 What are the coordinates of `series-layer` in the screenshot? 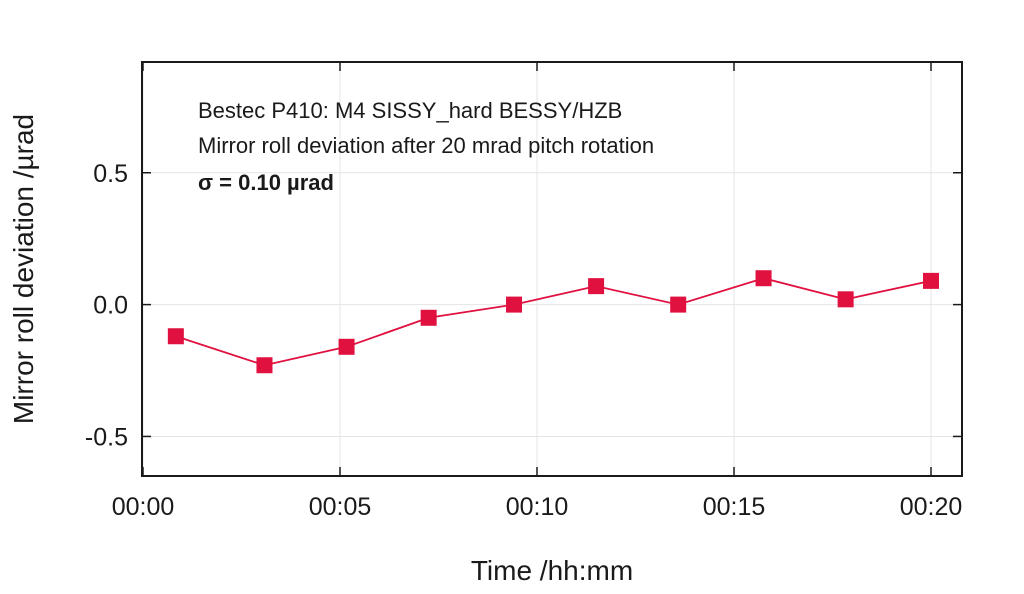 It's located at (553, 322).